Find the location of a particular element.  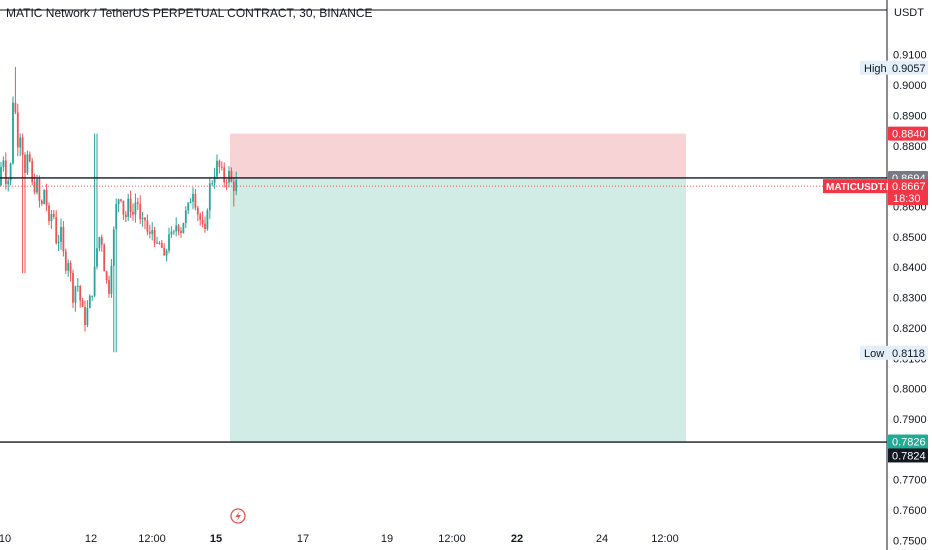

symbol-tag: MATICUSDT.P is located at coordinates (859, 187).